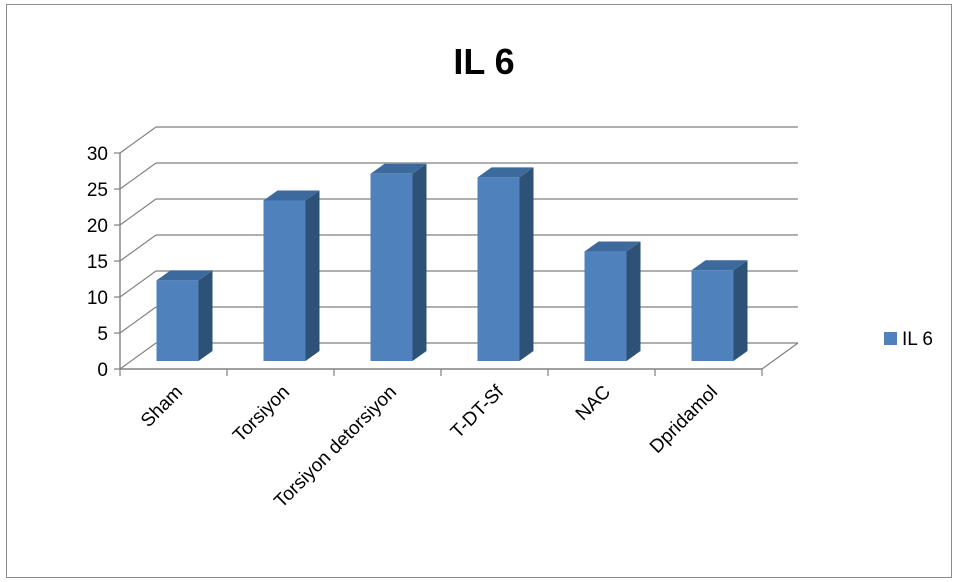 This screenshot has height=582, width=958. What do you see at coordinates (102, 370) in the screenshot?
I see `y-tick-label: 0` at bounding box center [102, 370].